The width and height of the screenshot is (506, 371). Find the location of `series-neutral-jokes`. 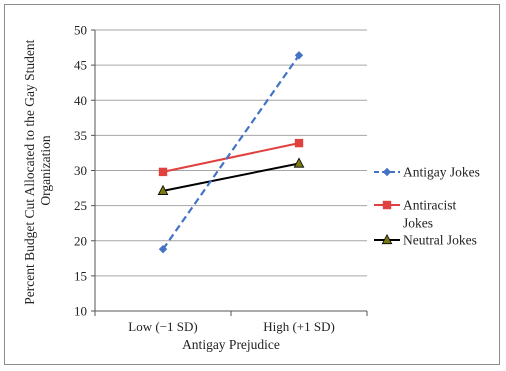

series-neutral-jokes is located at coordinates (231, 176).